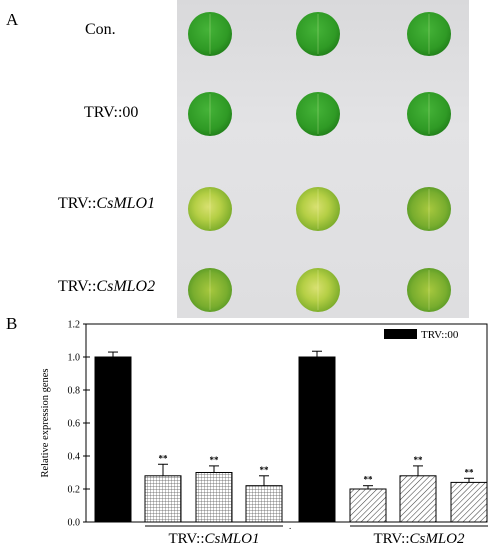  Describe the element at coordinates (74, 424) in the screenshot. I see `y-tick-label: 0.6` at that location.